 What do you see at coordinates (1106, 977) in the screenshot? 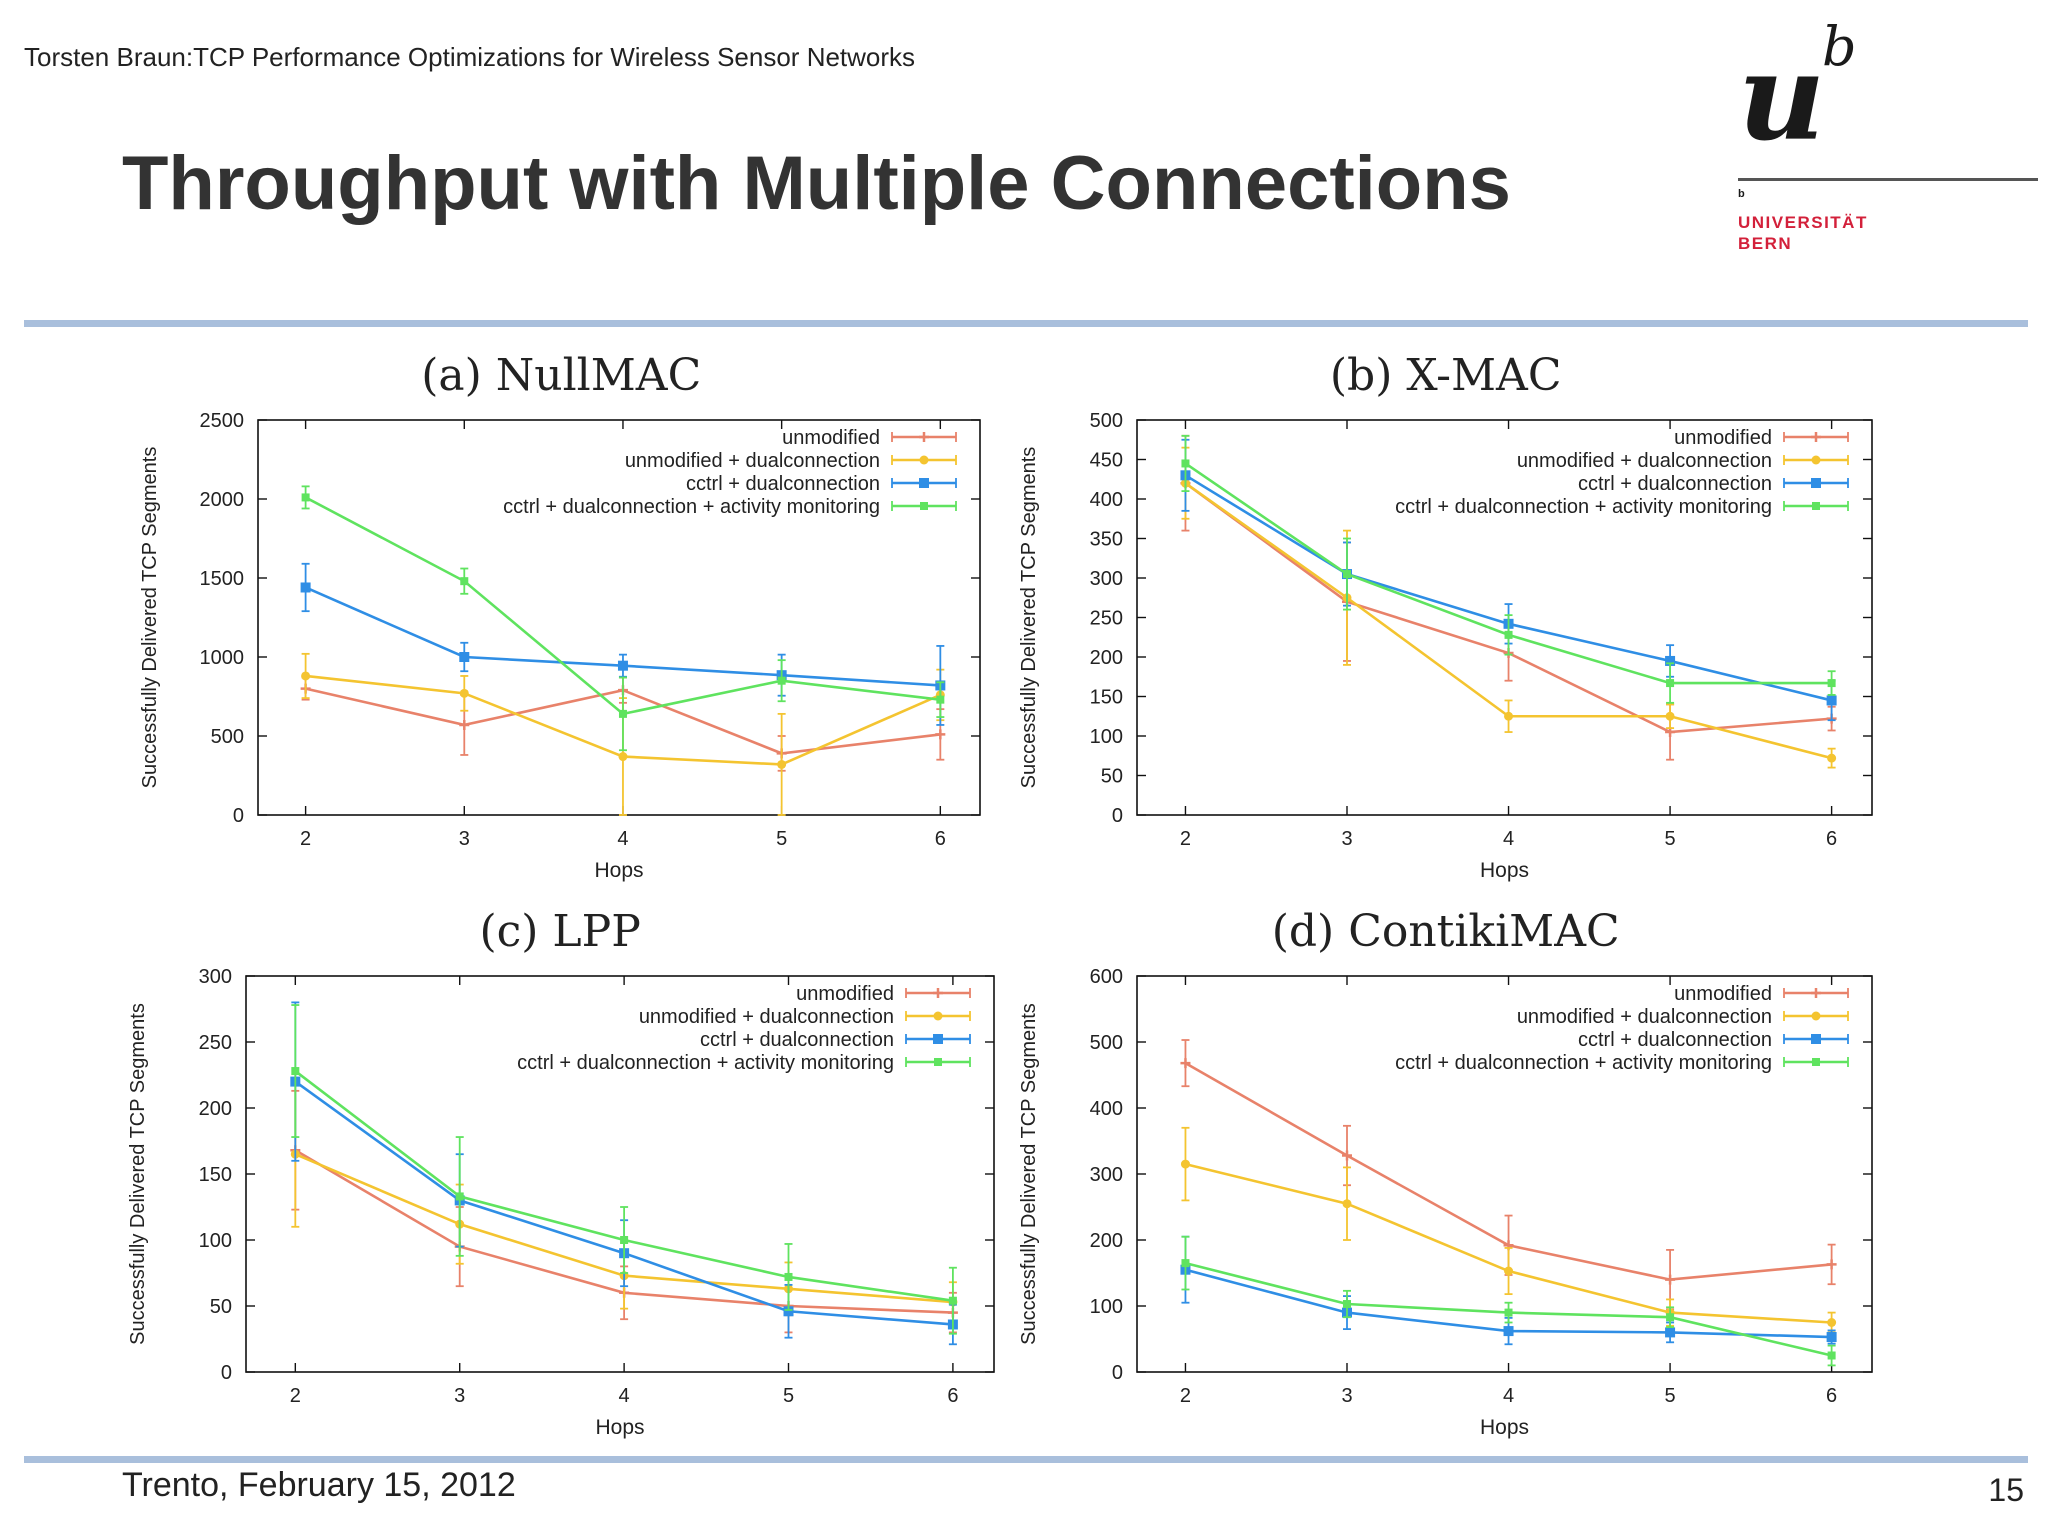
I see `y-tick-label: 600` at bounding box center [1106, 977].